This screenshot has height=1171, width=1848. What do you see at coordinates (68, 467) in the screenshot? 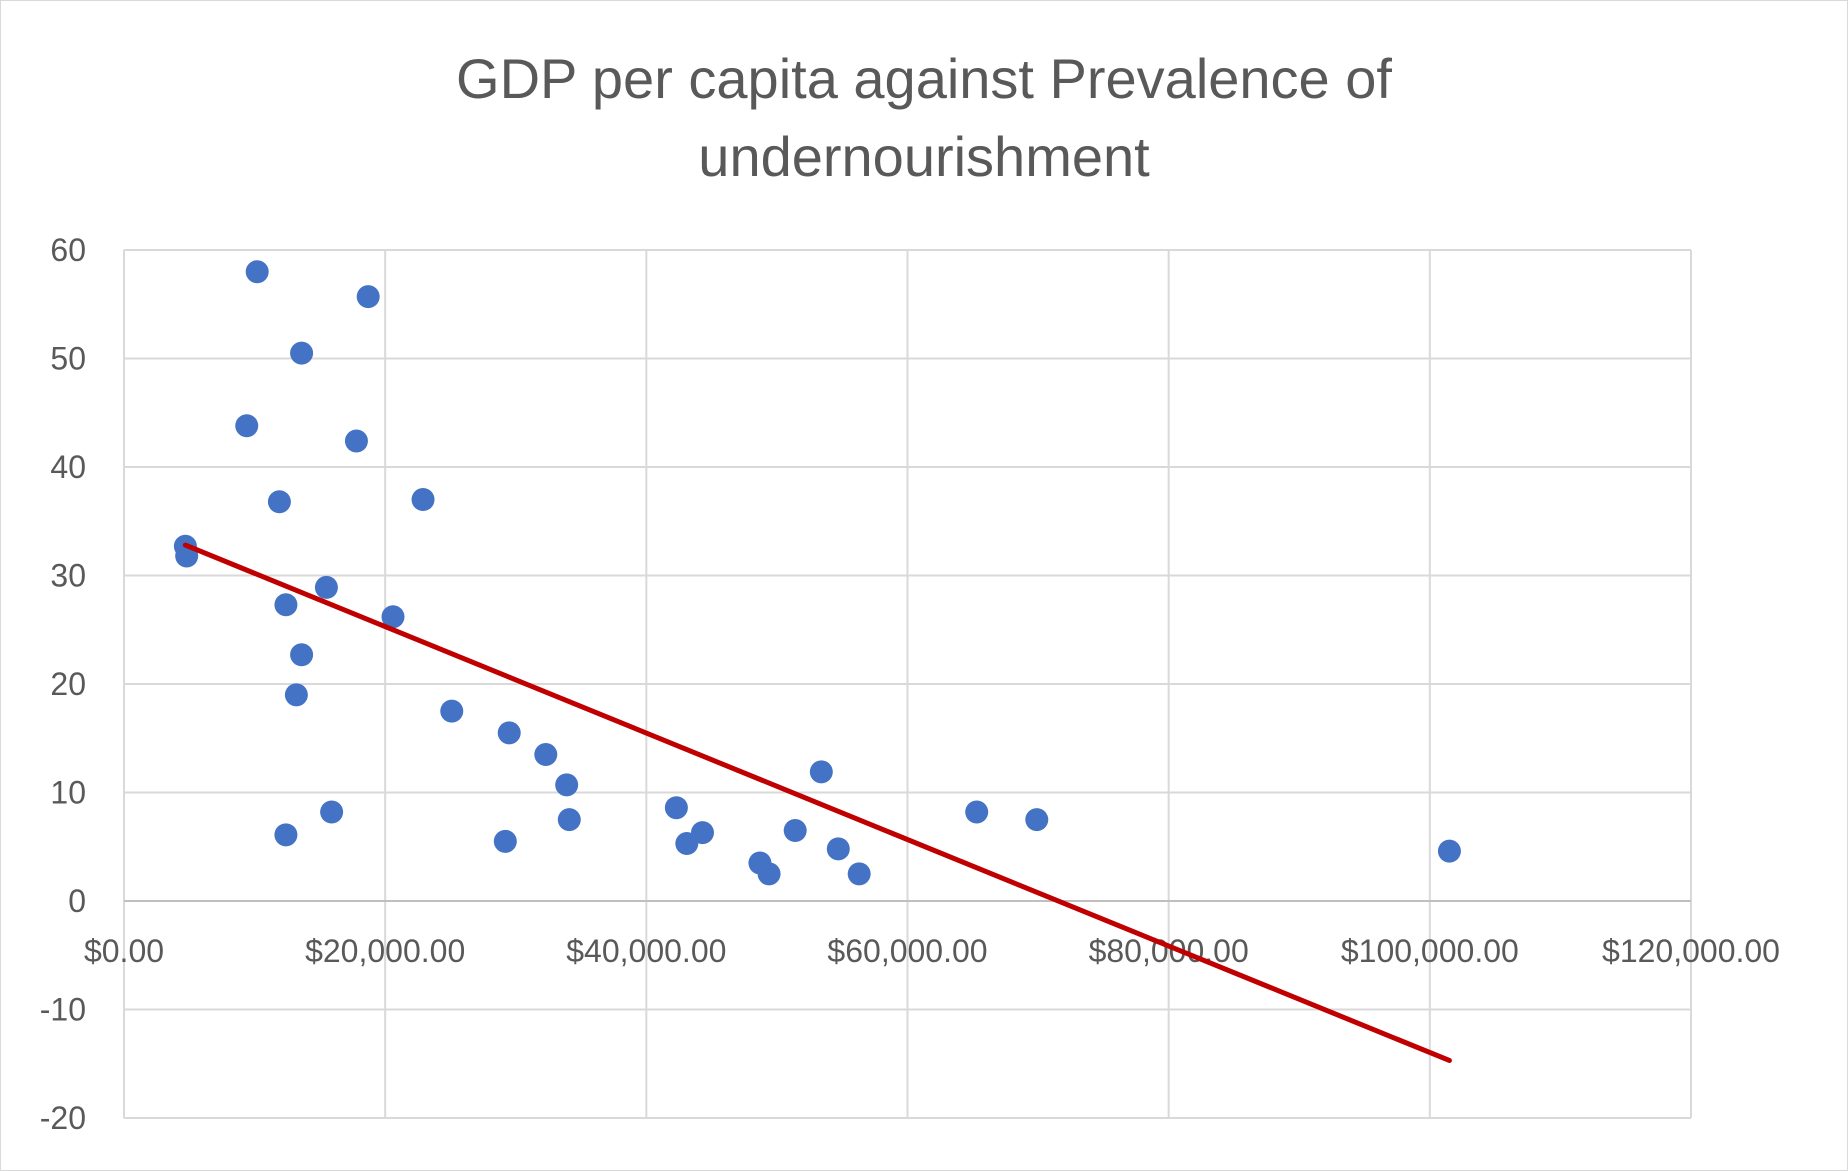
I see `y-tick-label: 40` at bounding box center [68, 467].